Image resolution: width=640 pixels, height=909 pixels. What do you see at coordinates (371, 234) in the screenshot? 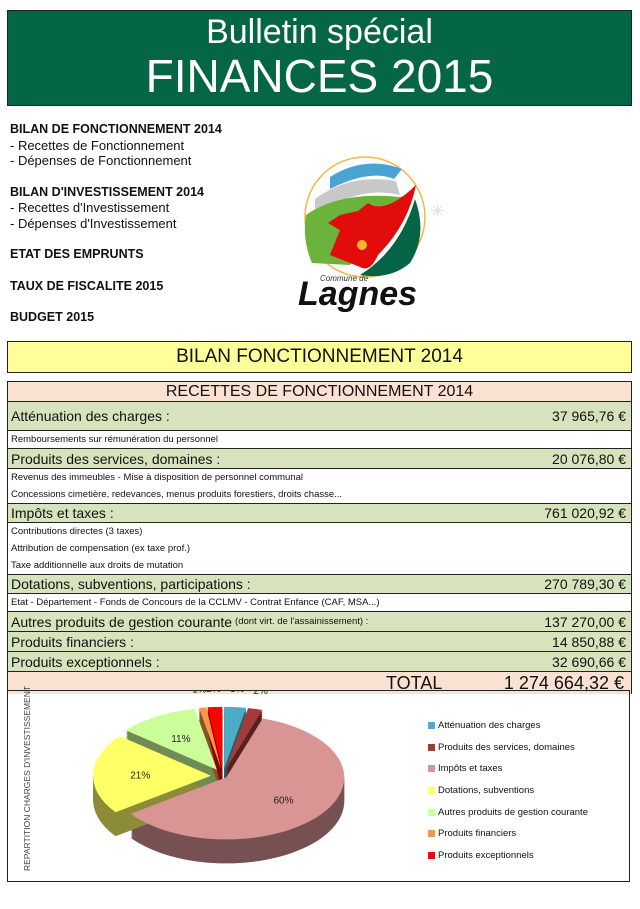
I see `commune-logo: ✳ Commune de Lagnes` at bounding box center [371, 234].